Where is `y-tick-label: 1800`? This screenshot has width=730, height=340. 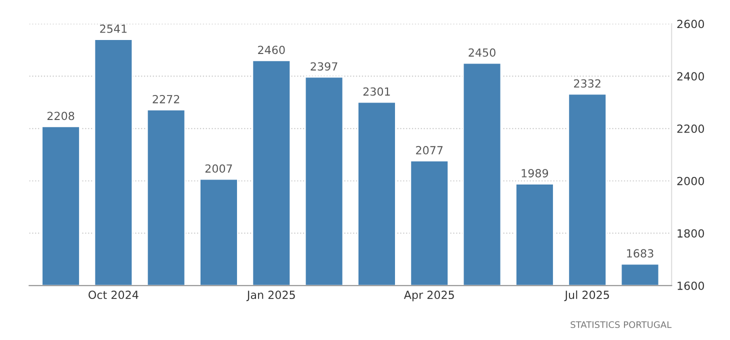
y-tick-label: 1800 is located at coordinates (691, 233).